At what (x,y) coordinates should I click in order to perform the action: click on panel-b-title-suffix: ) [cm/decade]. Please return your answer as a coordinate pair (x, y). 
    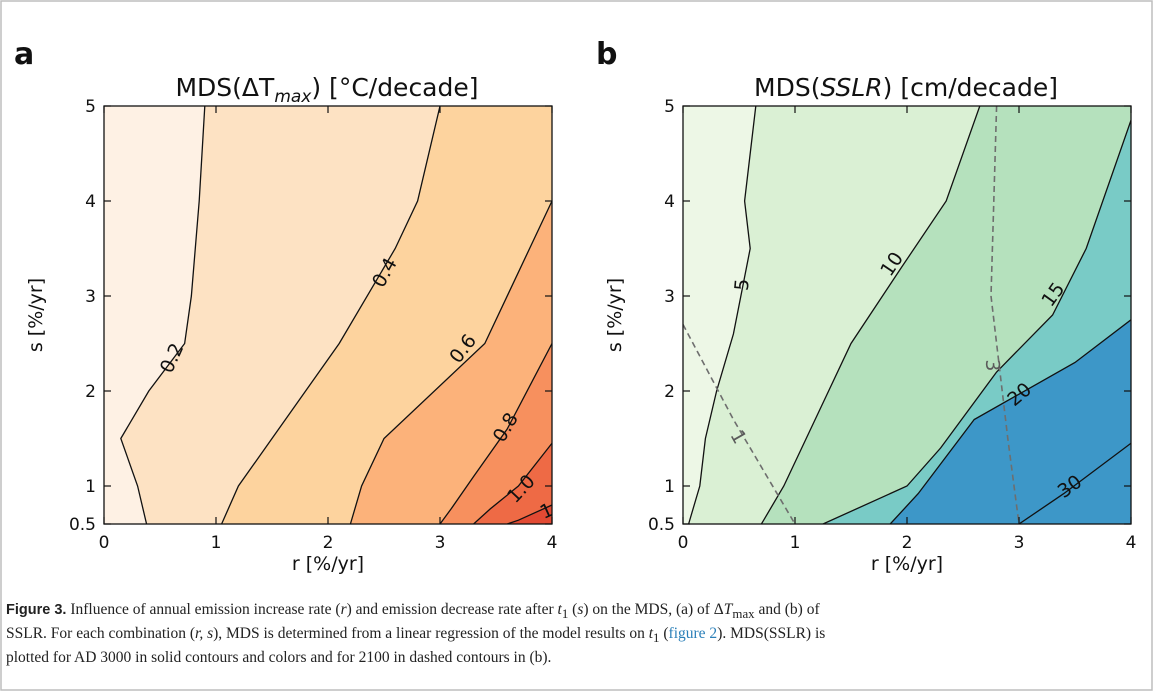
    Looking at the image, I should click on (970, 87).